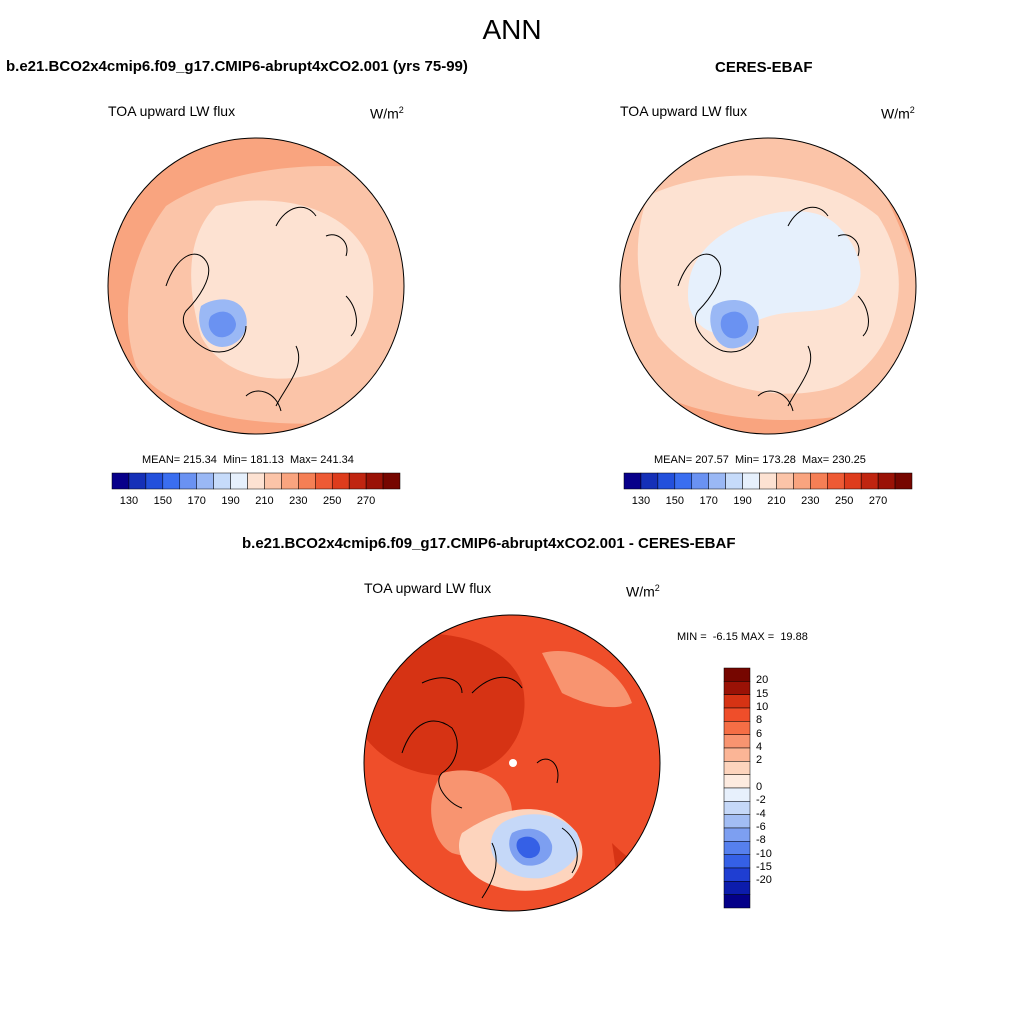  I want to click on left-polar-map, so click(256, 286).